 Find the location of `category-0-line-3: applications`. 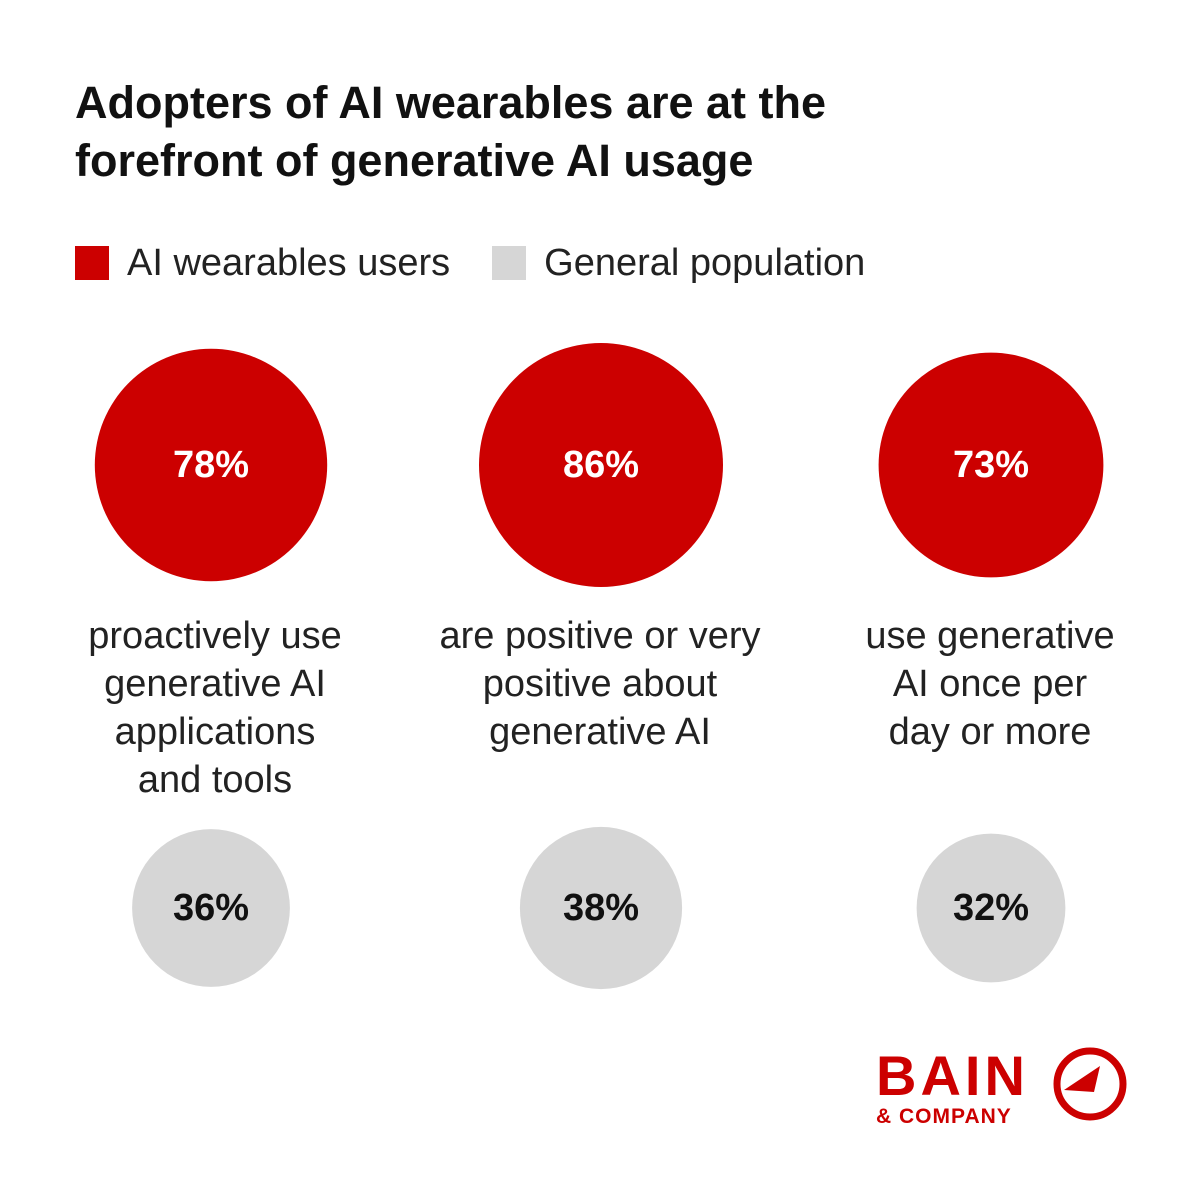

category-0-line-3: applications is located at coordinates (215, 732).